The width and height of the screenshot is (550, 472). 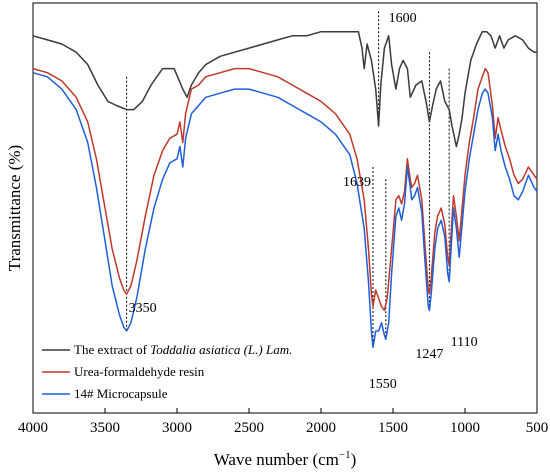 What do you see at coordinates (177, 428) in the screenshot?
I see `x-tick-label-3000: 3000` at bounding box center [177, 428].